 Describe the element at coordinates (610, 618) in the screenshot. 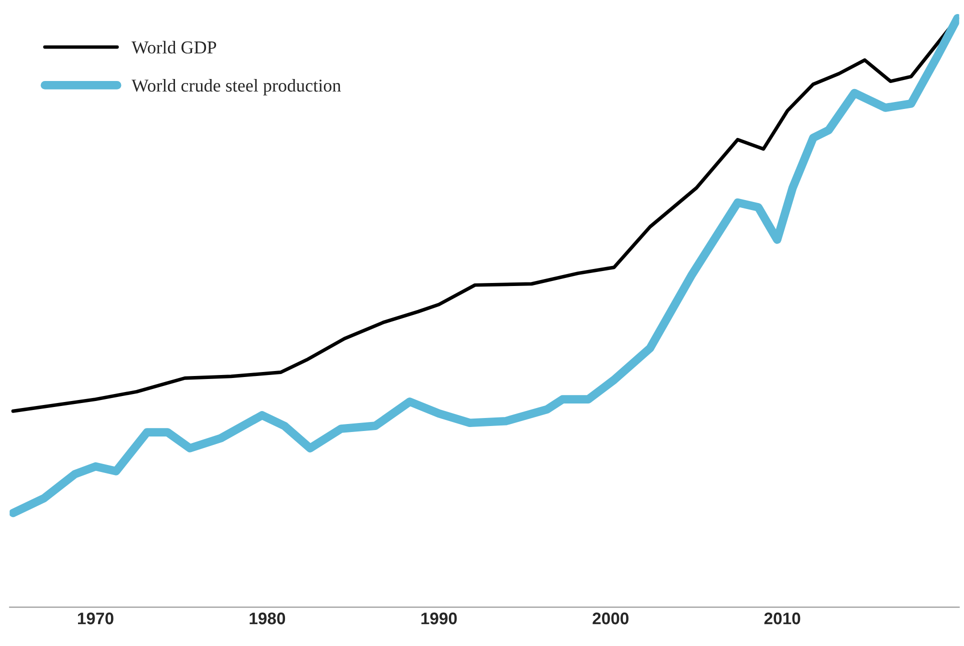

I see `x-tick-label: 2000` at that location.